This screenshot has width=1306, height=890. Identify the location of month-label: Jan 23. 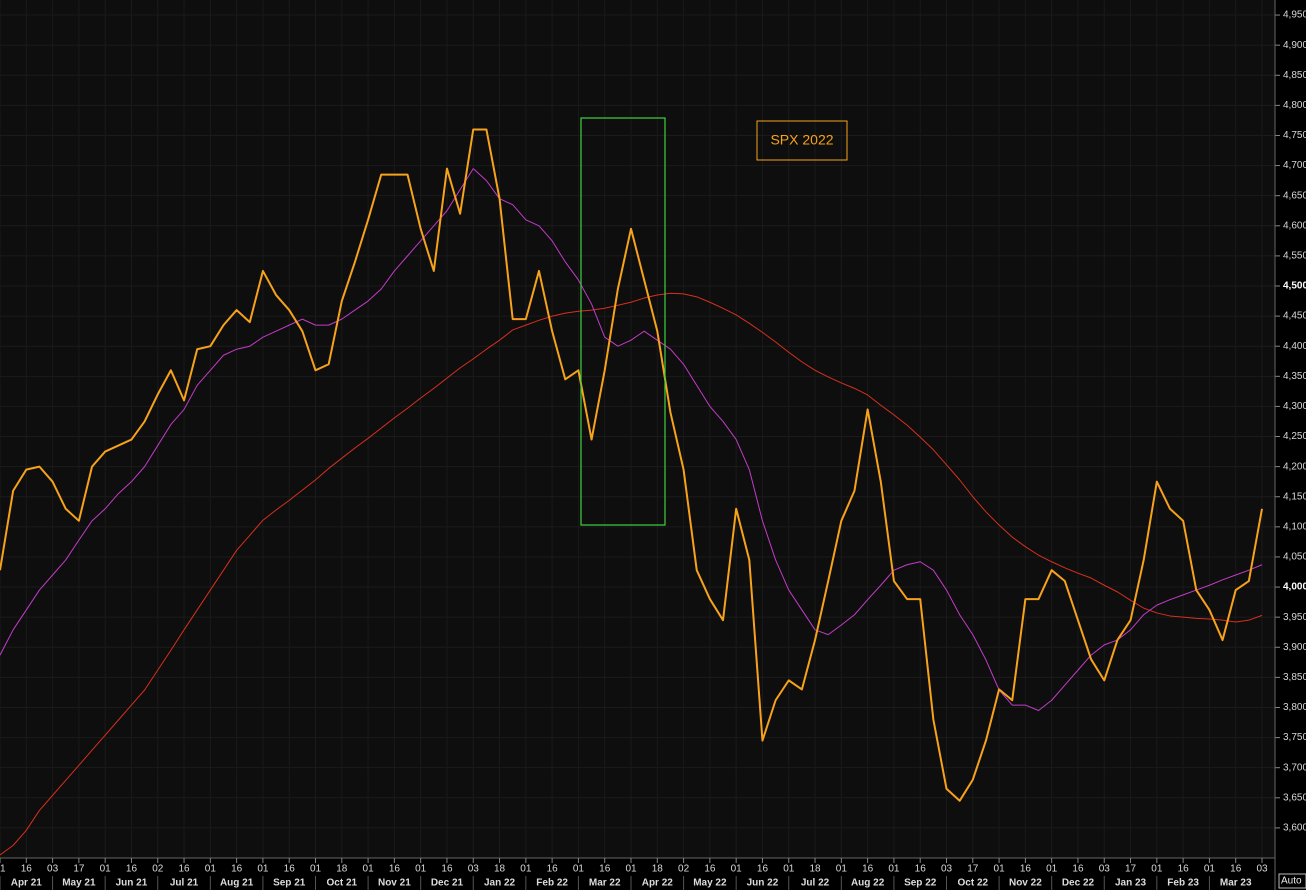
(1131, 883).